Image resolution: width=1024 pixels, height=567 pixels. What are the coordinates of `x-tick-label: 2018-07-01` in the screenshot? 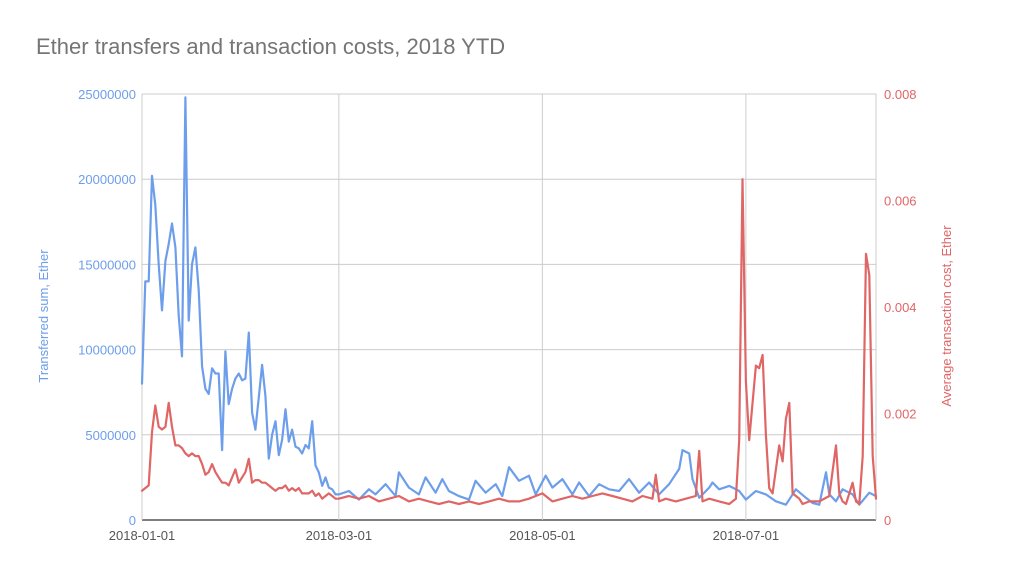 It's located at (746, 535).